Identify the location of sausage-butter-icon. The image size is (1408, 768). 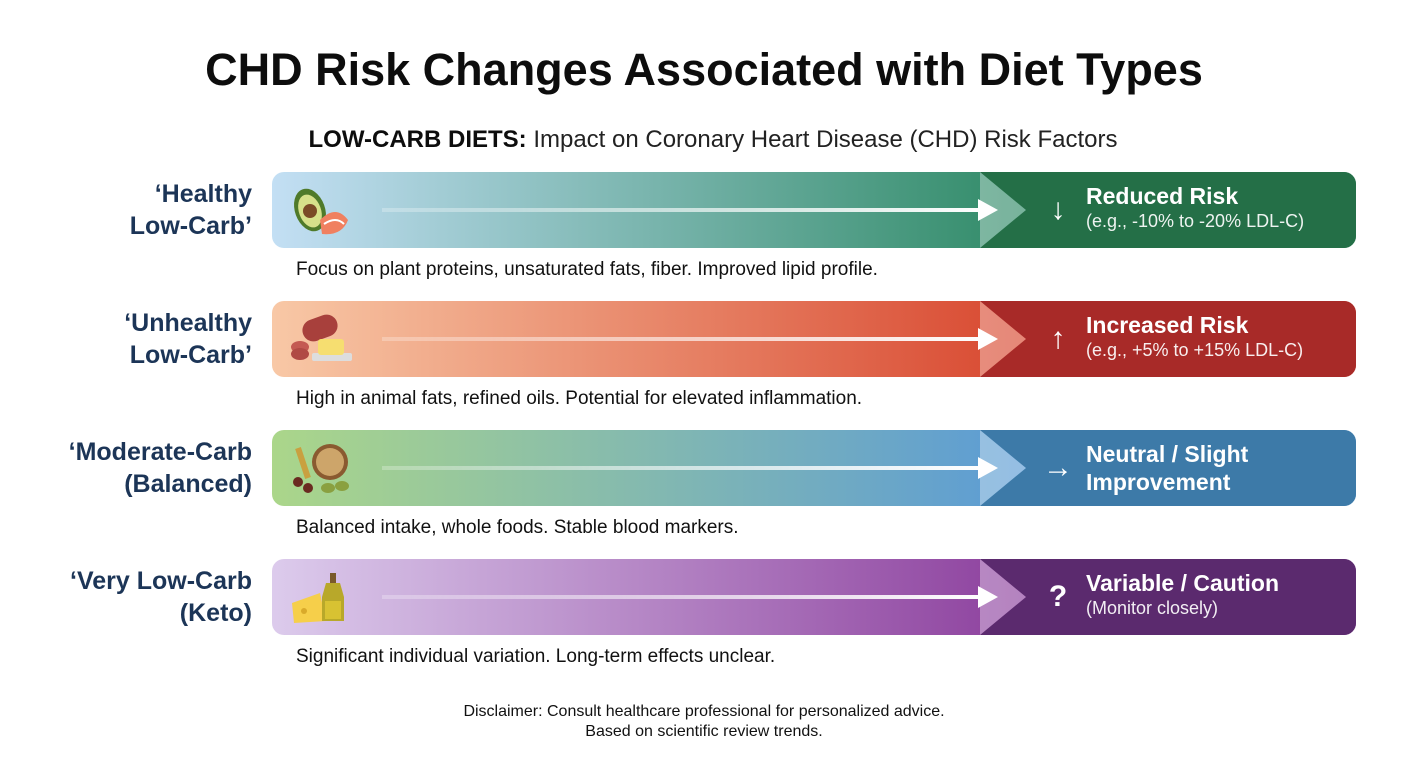
(321, 337).